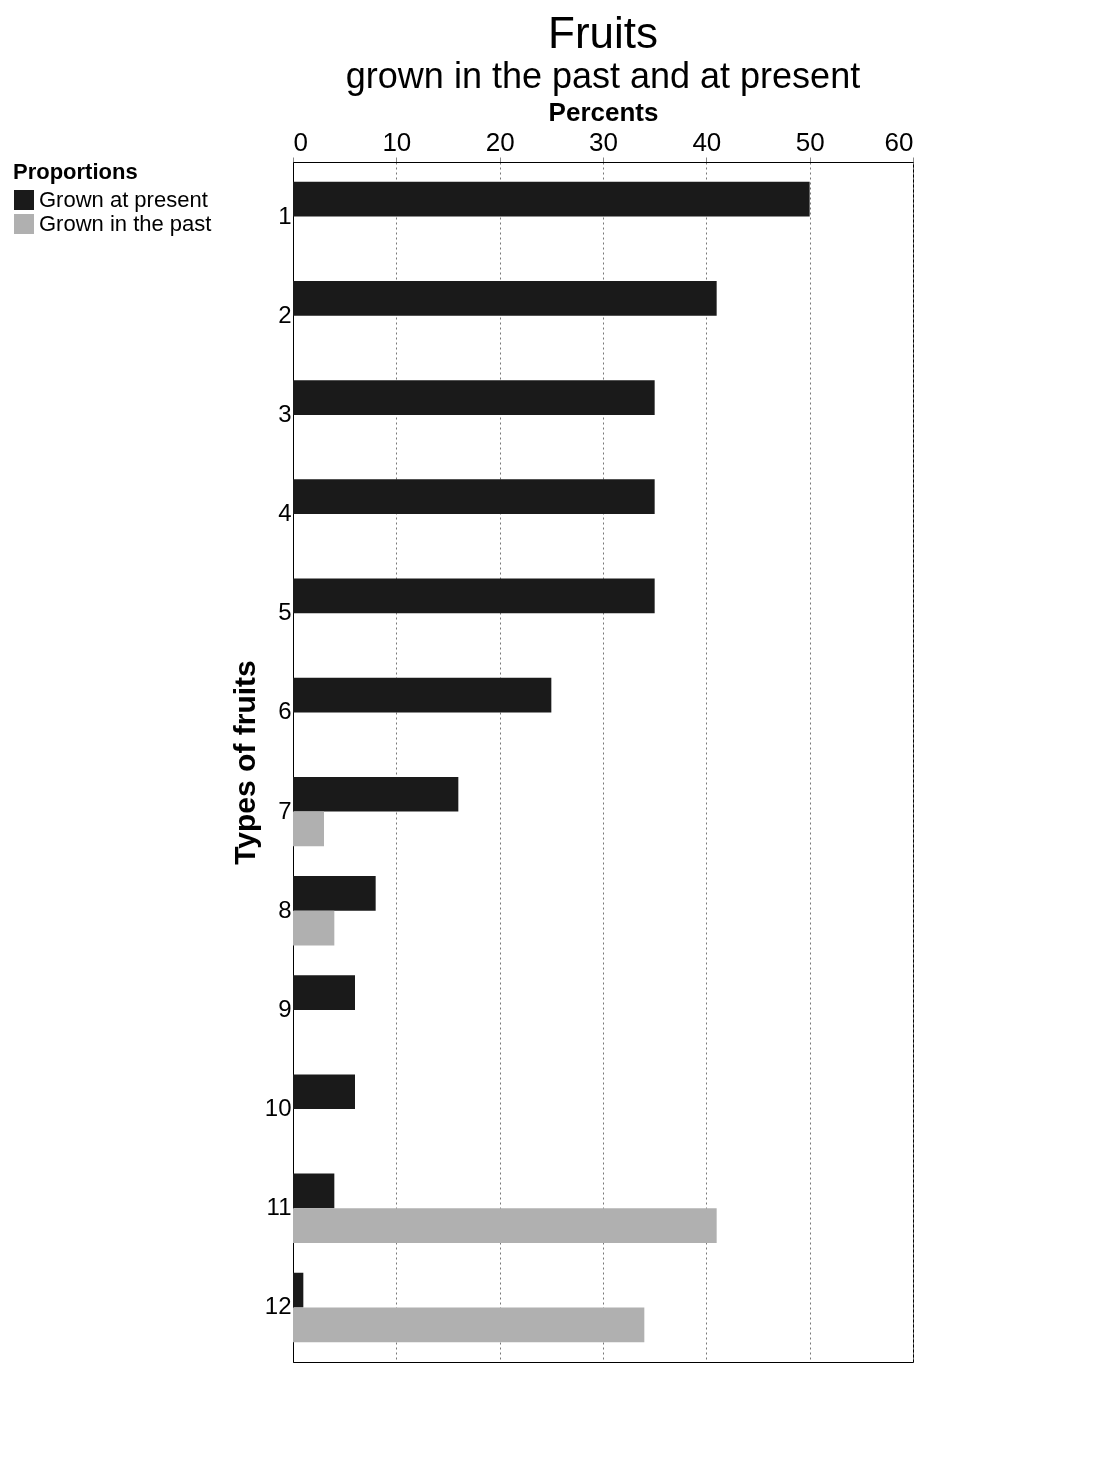 The height and width of the screenshot is (1477, 1111). I want to click on y-tick-label: 6, so click(285, 711).